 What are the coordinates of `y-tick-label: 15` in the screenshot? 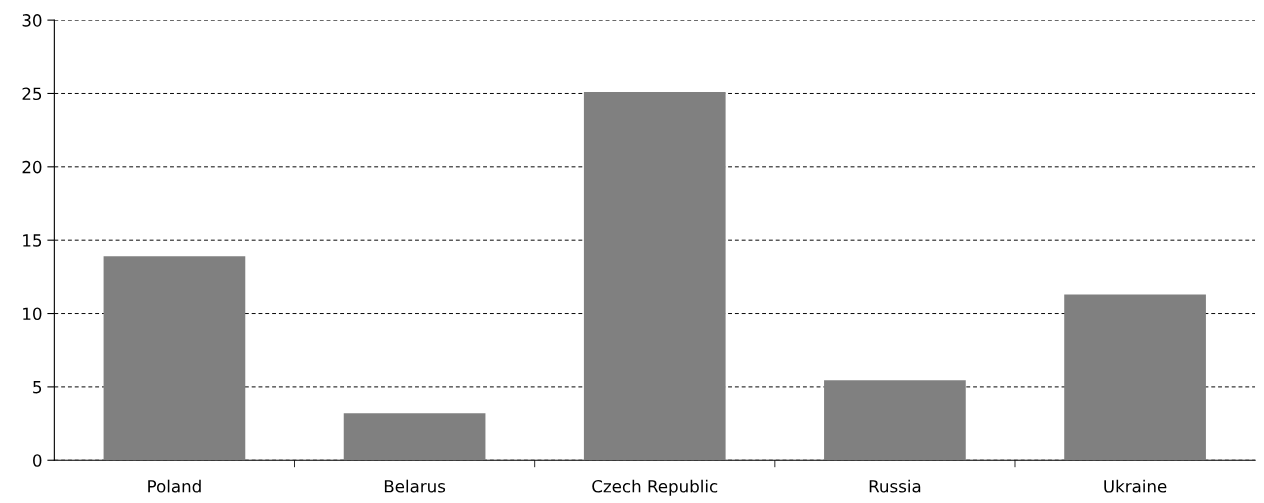 It's located at (32, 240).